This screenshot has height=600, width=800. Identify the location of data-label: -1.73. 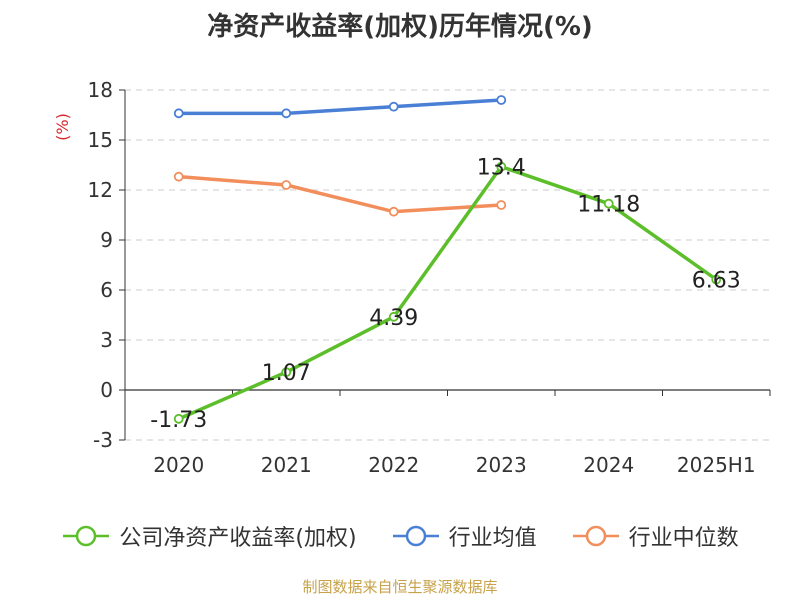
(178, 420).